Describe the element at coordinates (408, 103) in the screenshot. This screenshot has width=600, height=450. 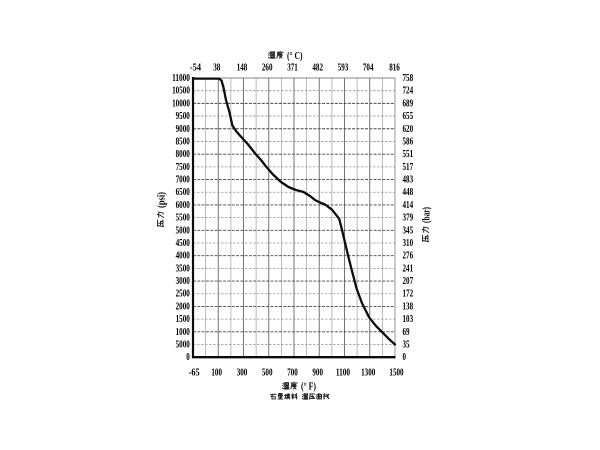
I see `svg-text: 689` at that location.